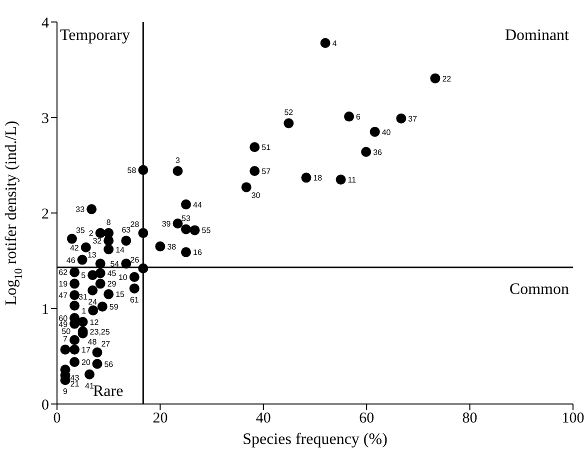 This screenshot has width=587, height=450. I want to click on annotation: 9, so click(65, 391).